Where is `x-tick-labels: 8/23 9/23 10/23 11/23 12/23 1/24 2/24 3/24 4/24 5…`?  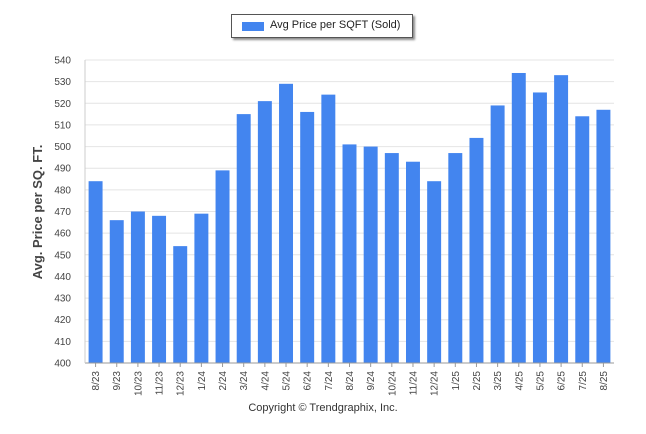 x-tick-labels: 8/23 9/23 10/23 11/23 12/23 1/24 2/24 3/24 4/24 5… is located at coordinates (350, 379).